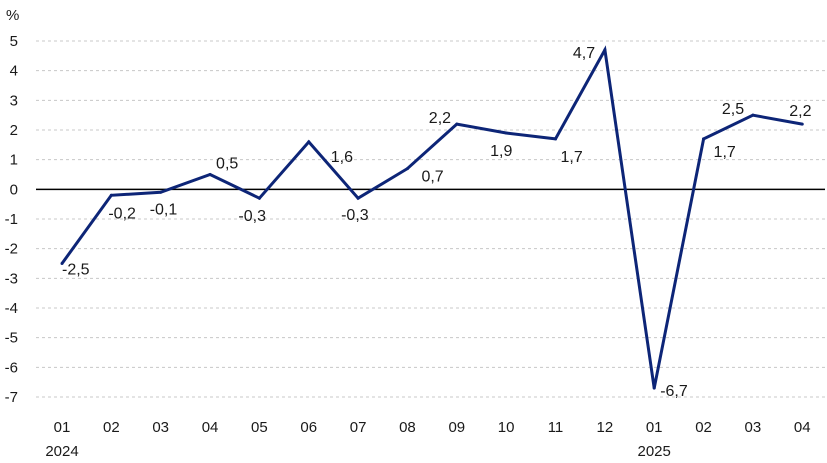 This screenshot has width=827, height=463. Describe the element at coordinates (76, 270) in the screenshot. I see `data-label: -2,5` at that location.